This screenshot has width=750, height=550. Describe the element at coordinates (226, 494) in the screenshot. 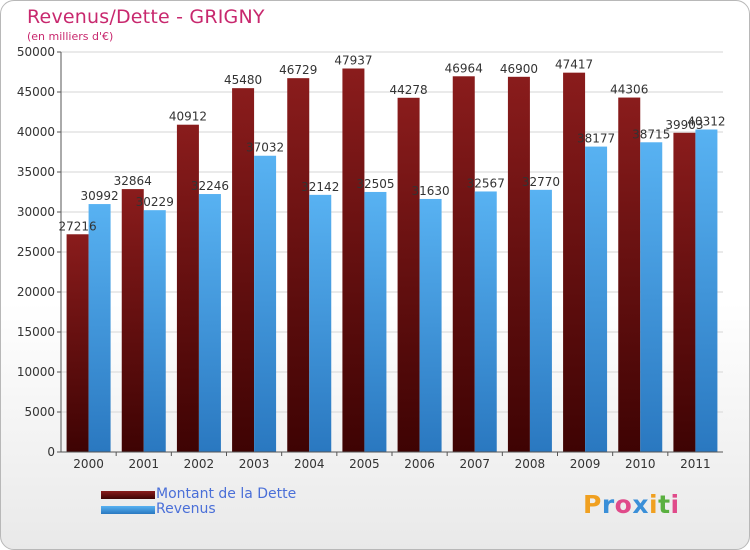

I see `legend-label-dette: Montant de la Dette` at that location.